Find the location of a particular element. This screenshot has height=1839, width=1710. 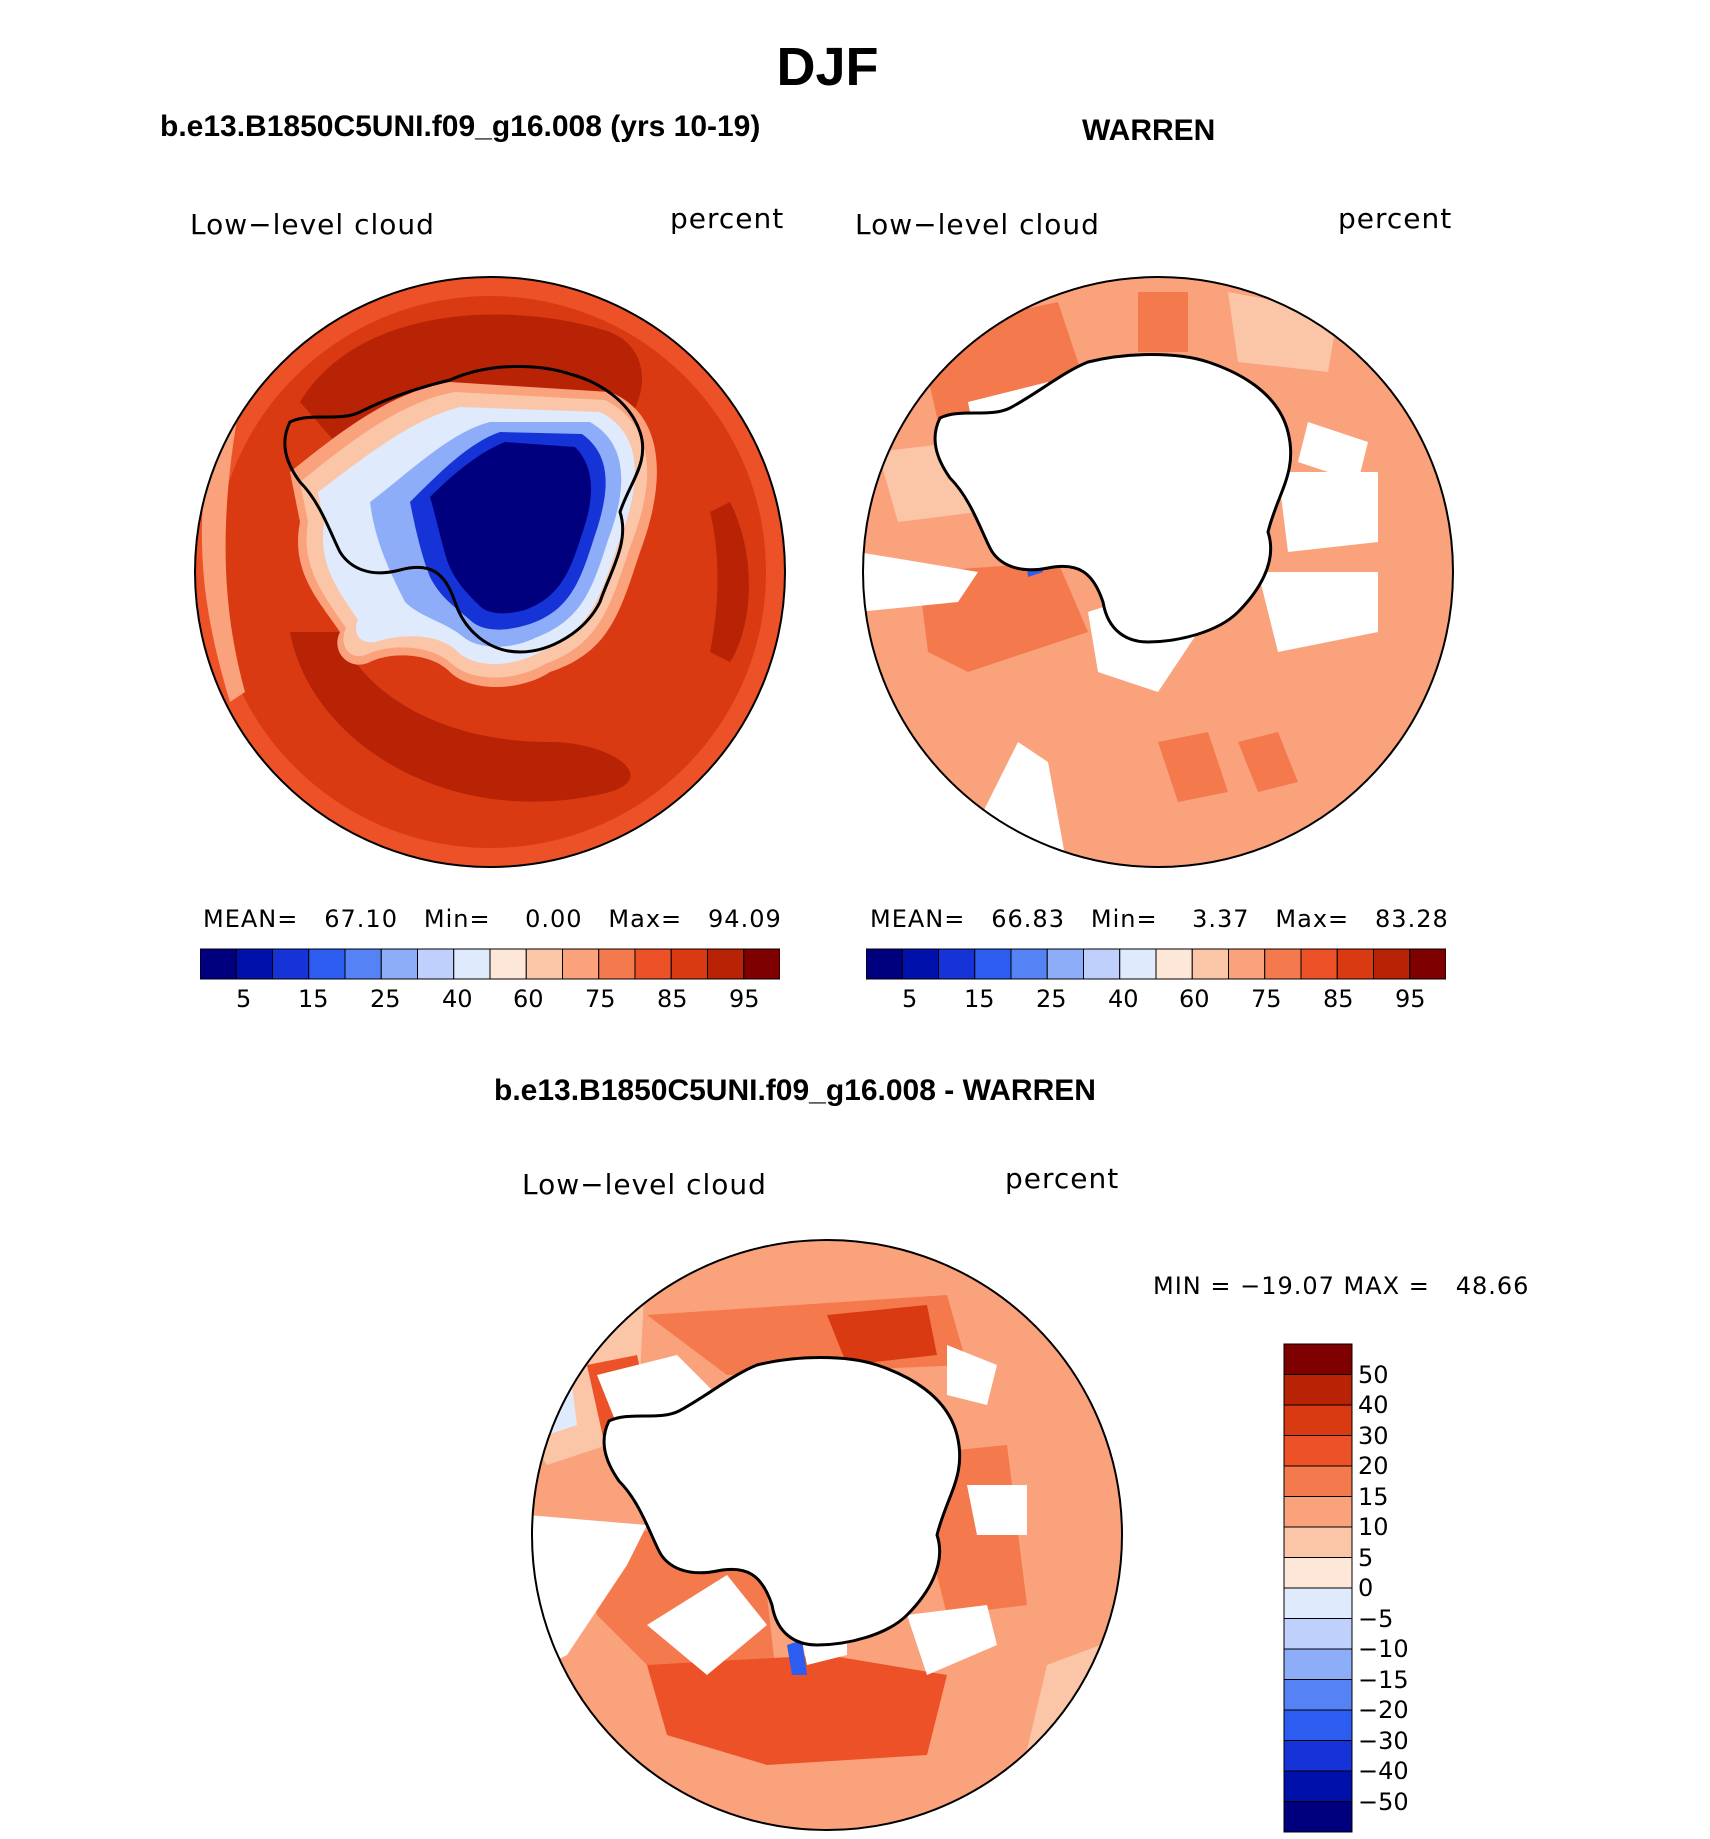

panel1-stats: MEAN= 67.10 Min= 0.00 Max= 94.09 is located at coordinates (492, 919).